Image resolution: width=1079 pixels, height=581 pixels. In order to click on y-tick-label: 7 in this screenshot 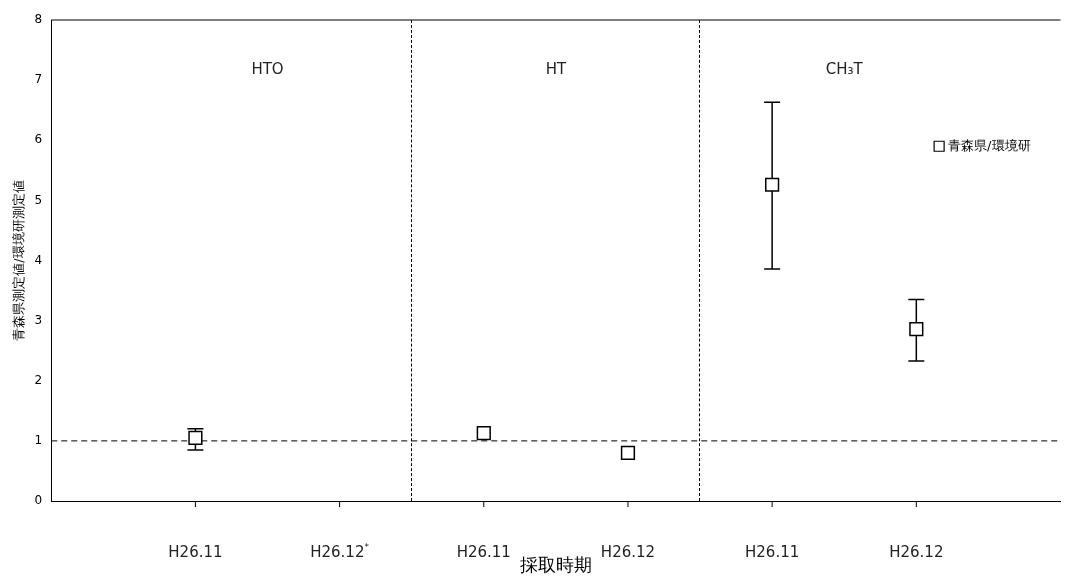, I will do `click(38, 79)`.